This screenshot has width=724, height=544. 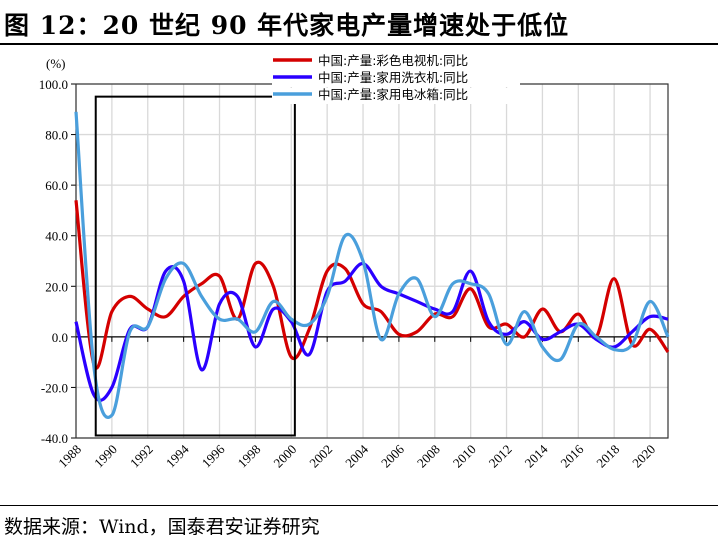 What do you see at coordinates (643, 456) in the screenshot?
I see `x-tick-label: 2020` at bounding box center [643, 456].